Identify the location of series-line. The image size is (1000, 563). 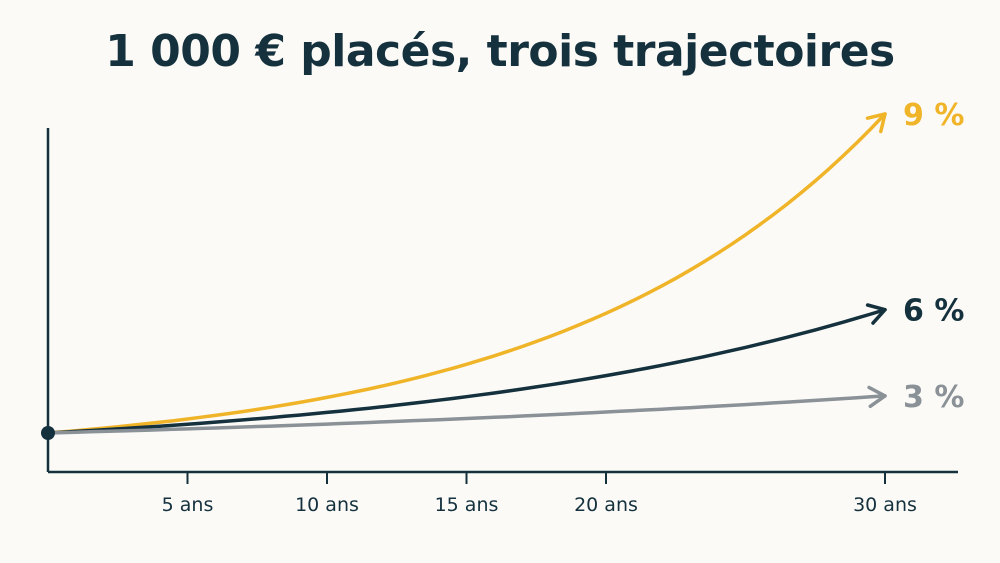
(466, 414).